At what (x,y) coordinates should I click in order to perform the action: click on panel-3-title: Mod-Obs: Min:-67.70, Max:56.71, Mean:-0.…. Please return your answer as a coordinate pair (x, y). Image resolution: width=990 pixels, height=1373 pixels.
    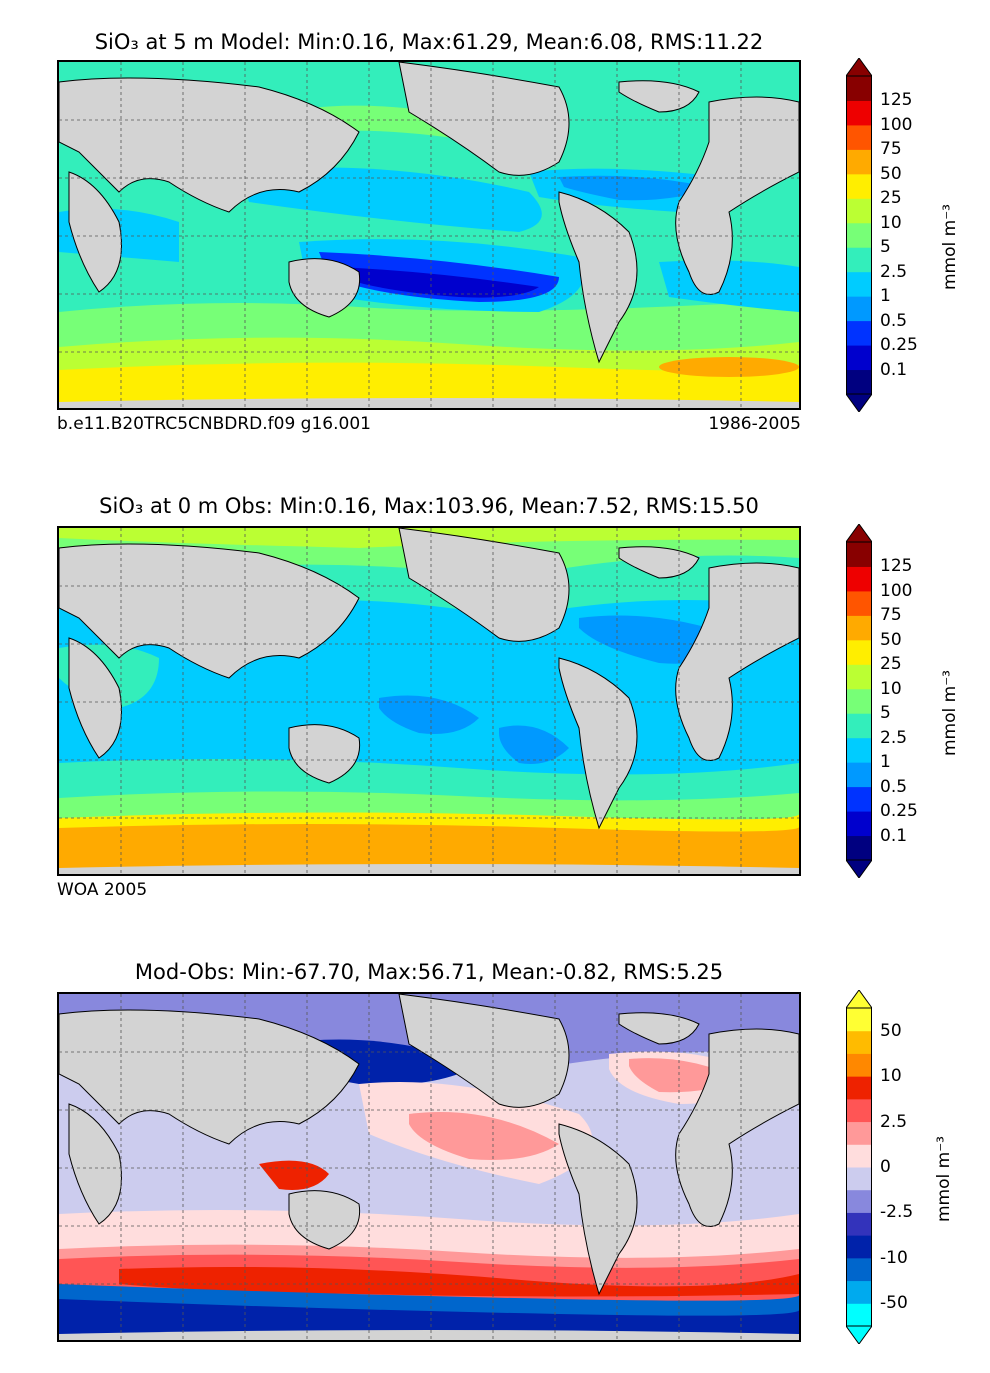
    Looking at the image, I should click on (429, 972).